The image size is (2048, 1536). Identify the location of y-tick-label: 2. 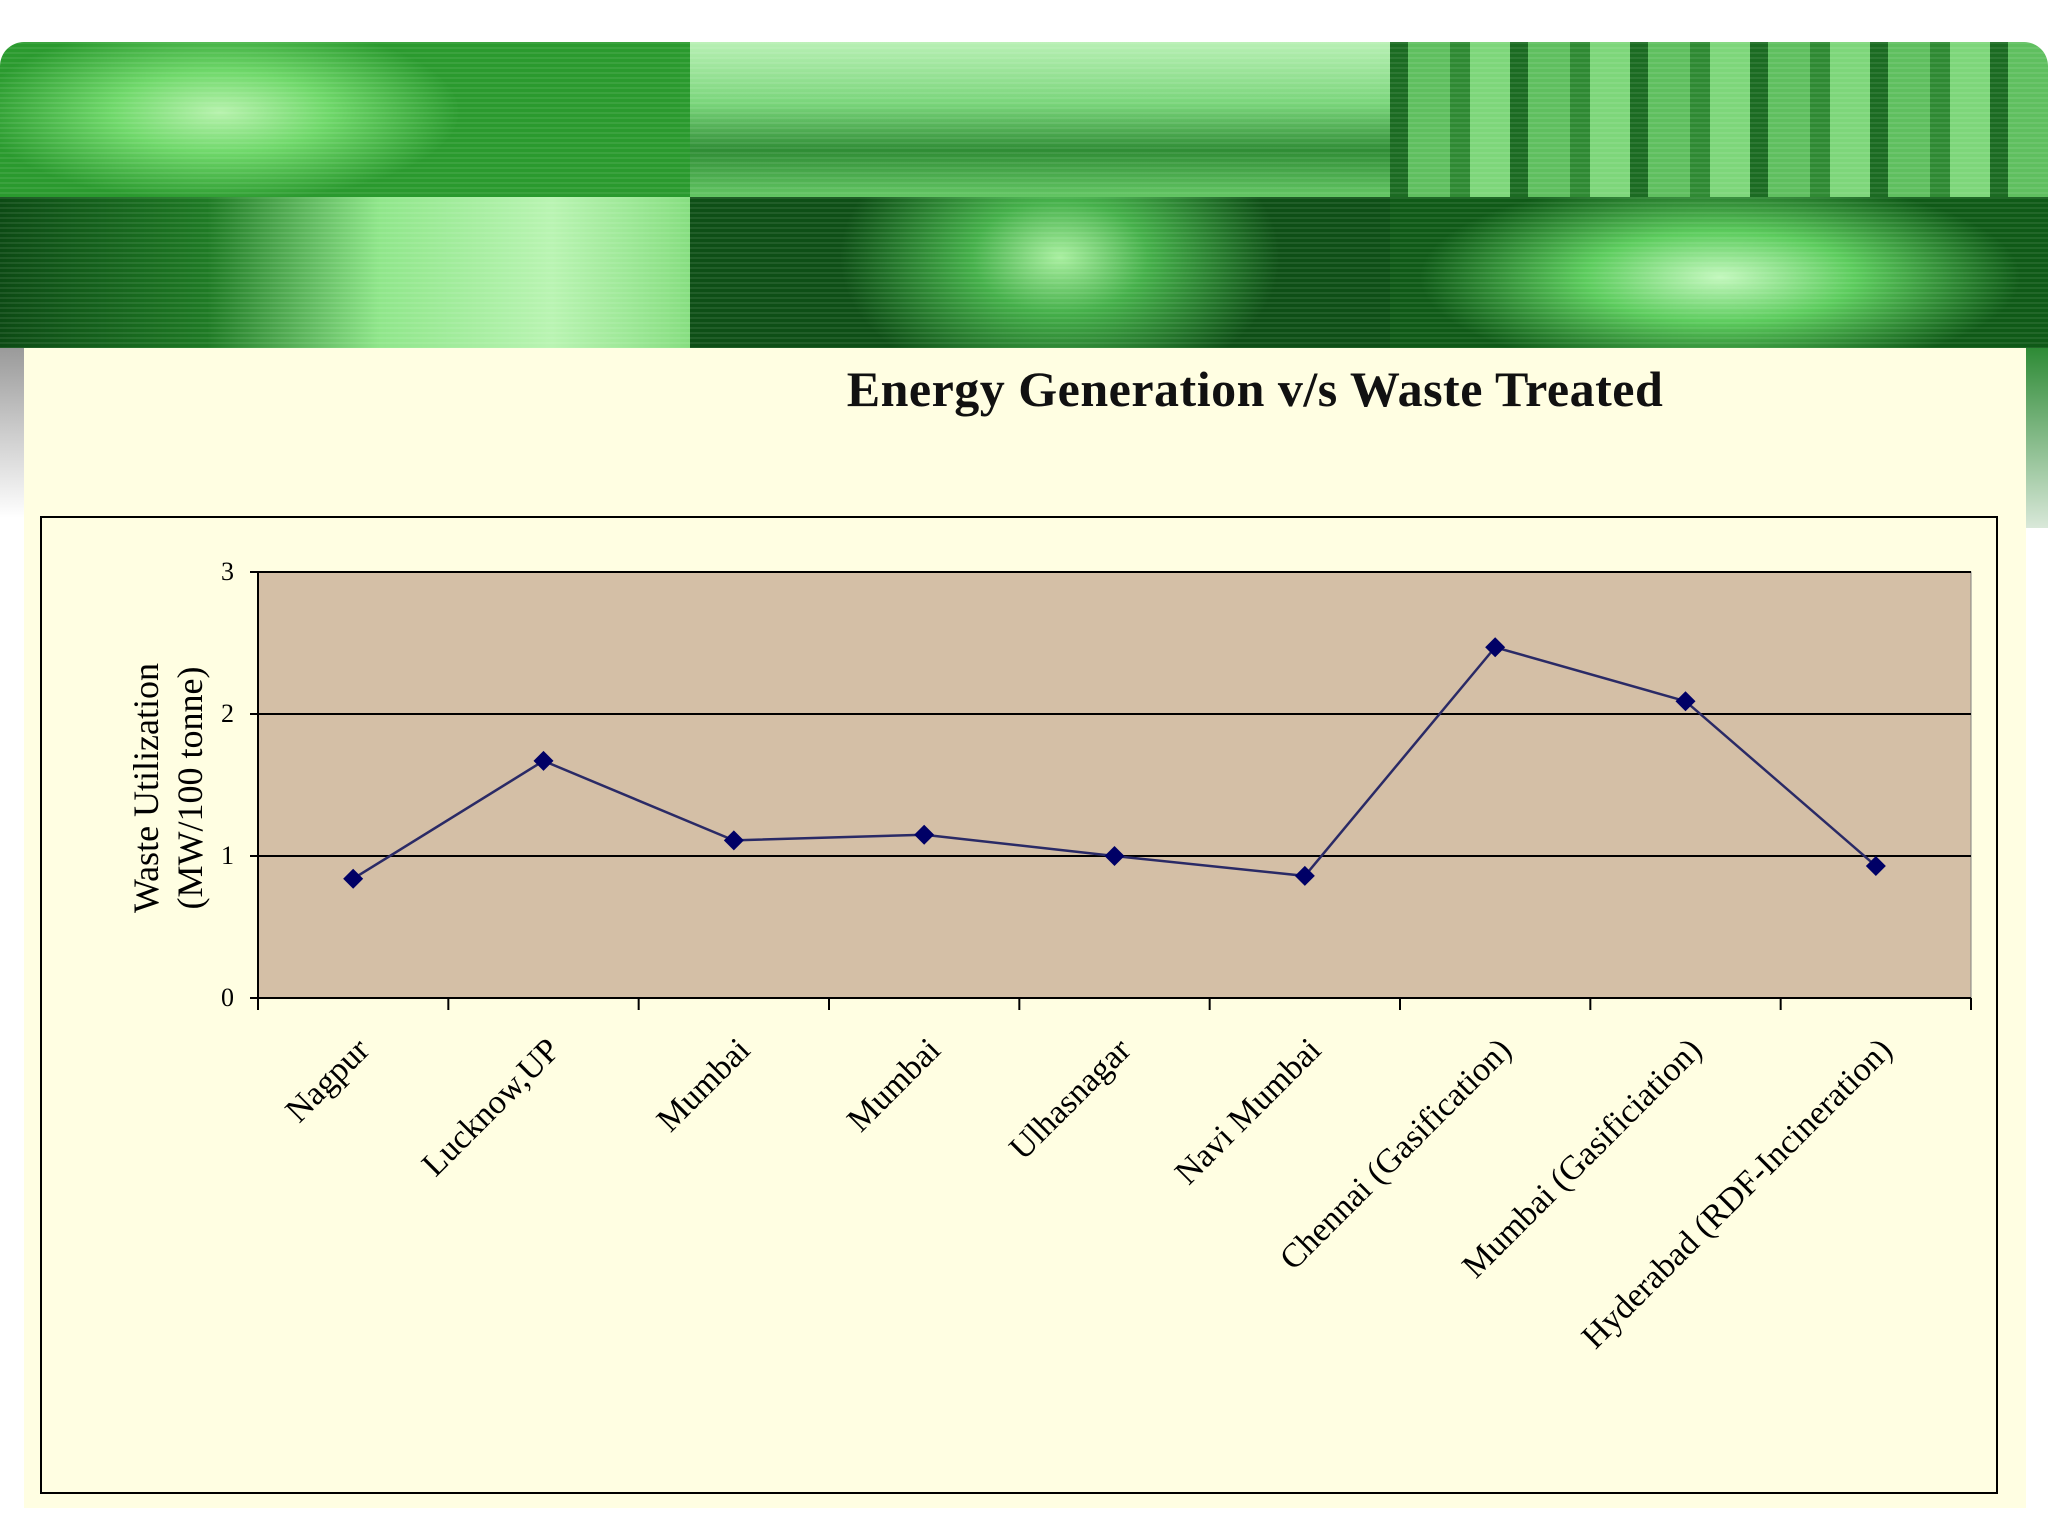
(227, 713).